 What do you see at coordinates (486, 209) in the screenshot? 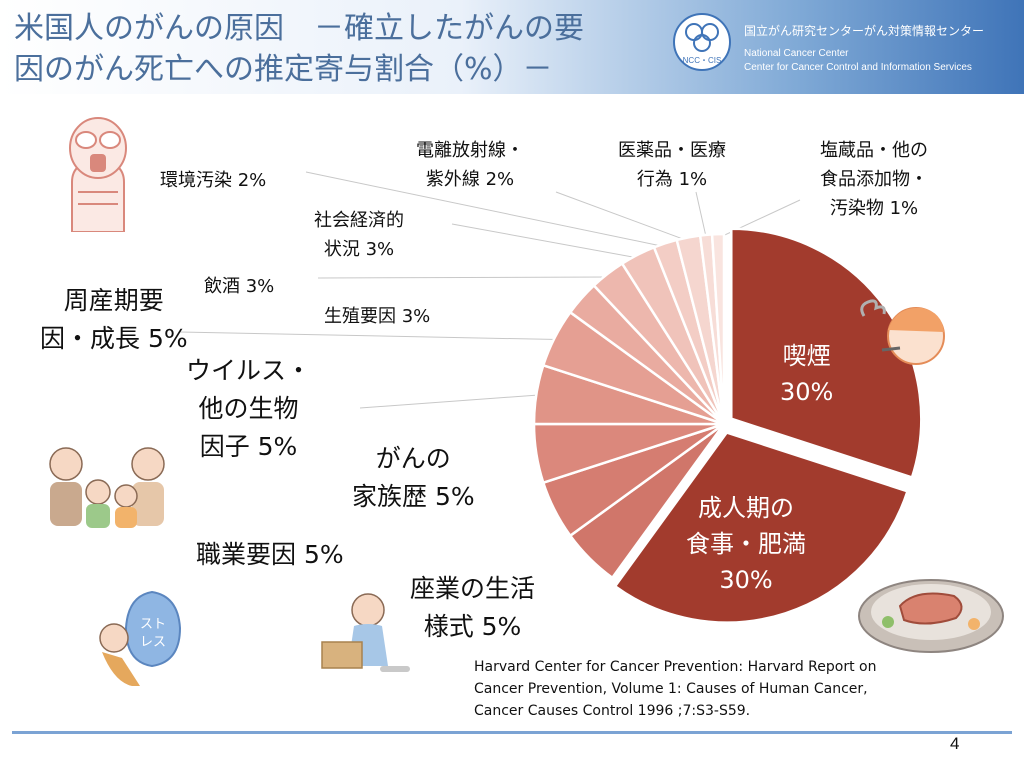
I see `leader-line-pollution` at bounding box center [486, 209].